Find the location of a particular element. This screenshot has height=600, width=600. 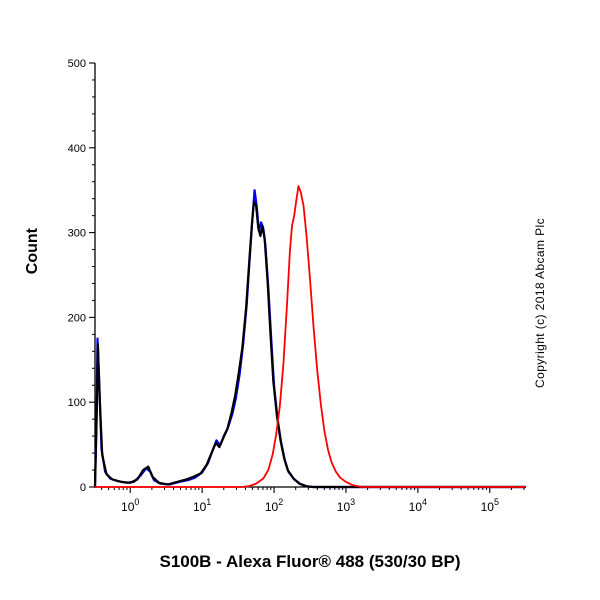

y-tick-label: 500 is located at coordinates (77, 64).